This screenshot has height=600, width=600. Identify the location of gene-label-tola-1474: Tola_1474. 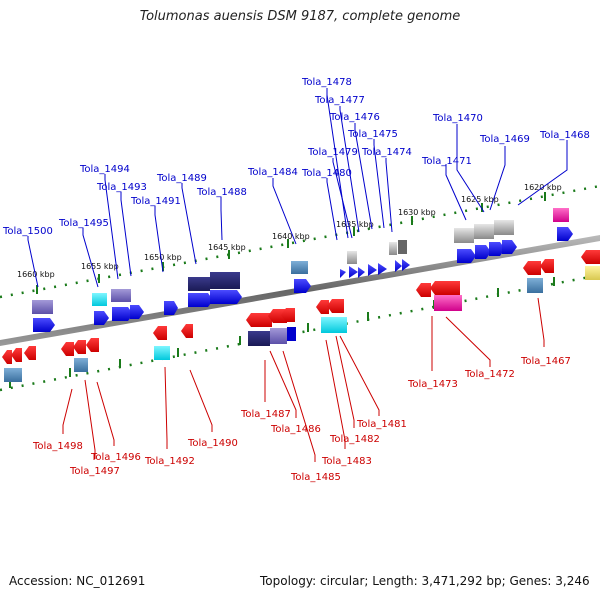
(386, 152).